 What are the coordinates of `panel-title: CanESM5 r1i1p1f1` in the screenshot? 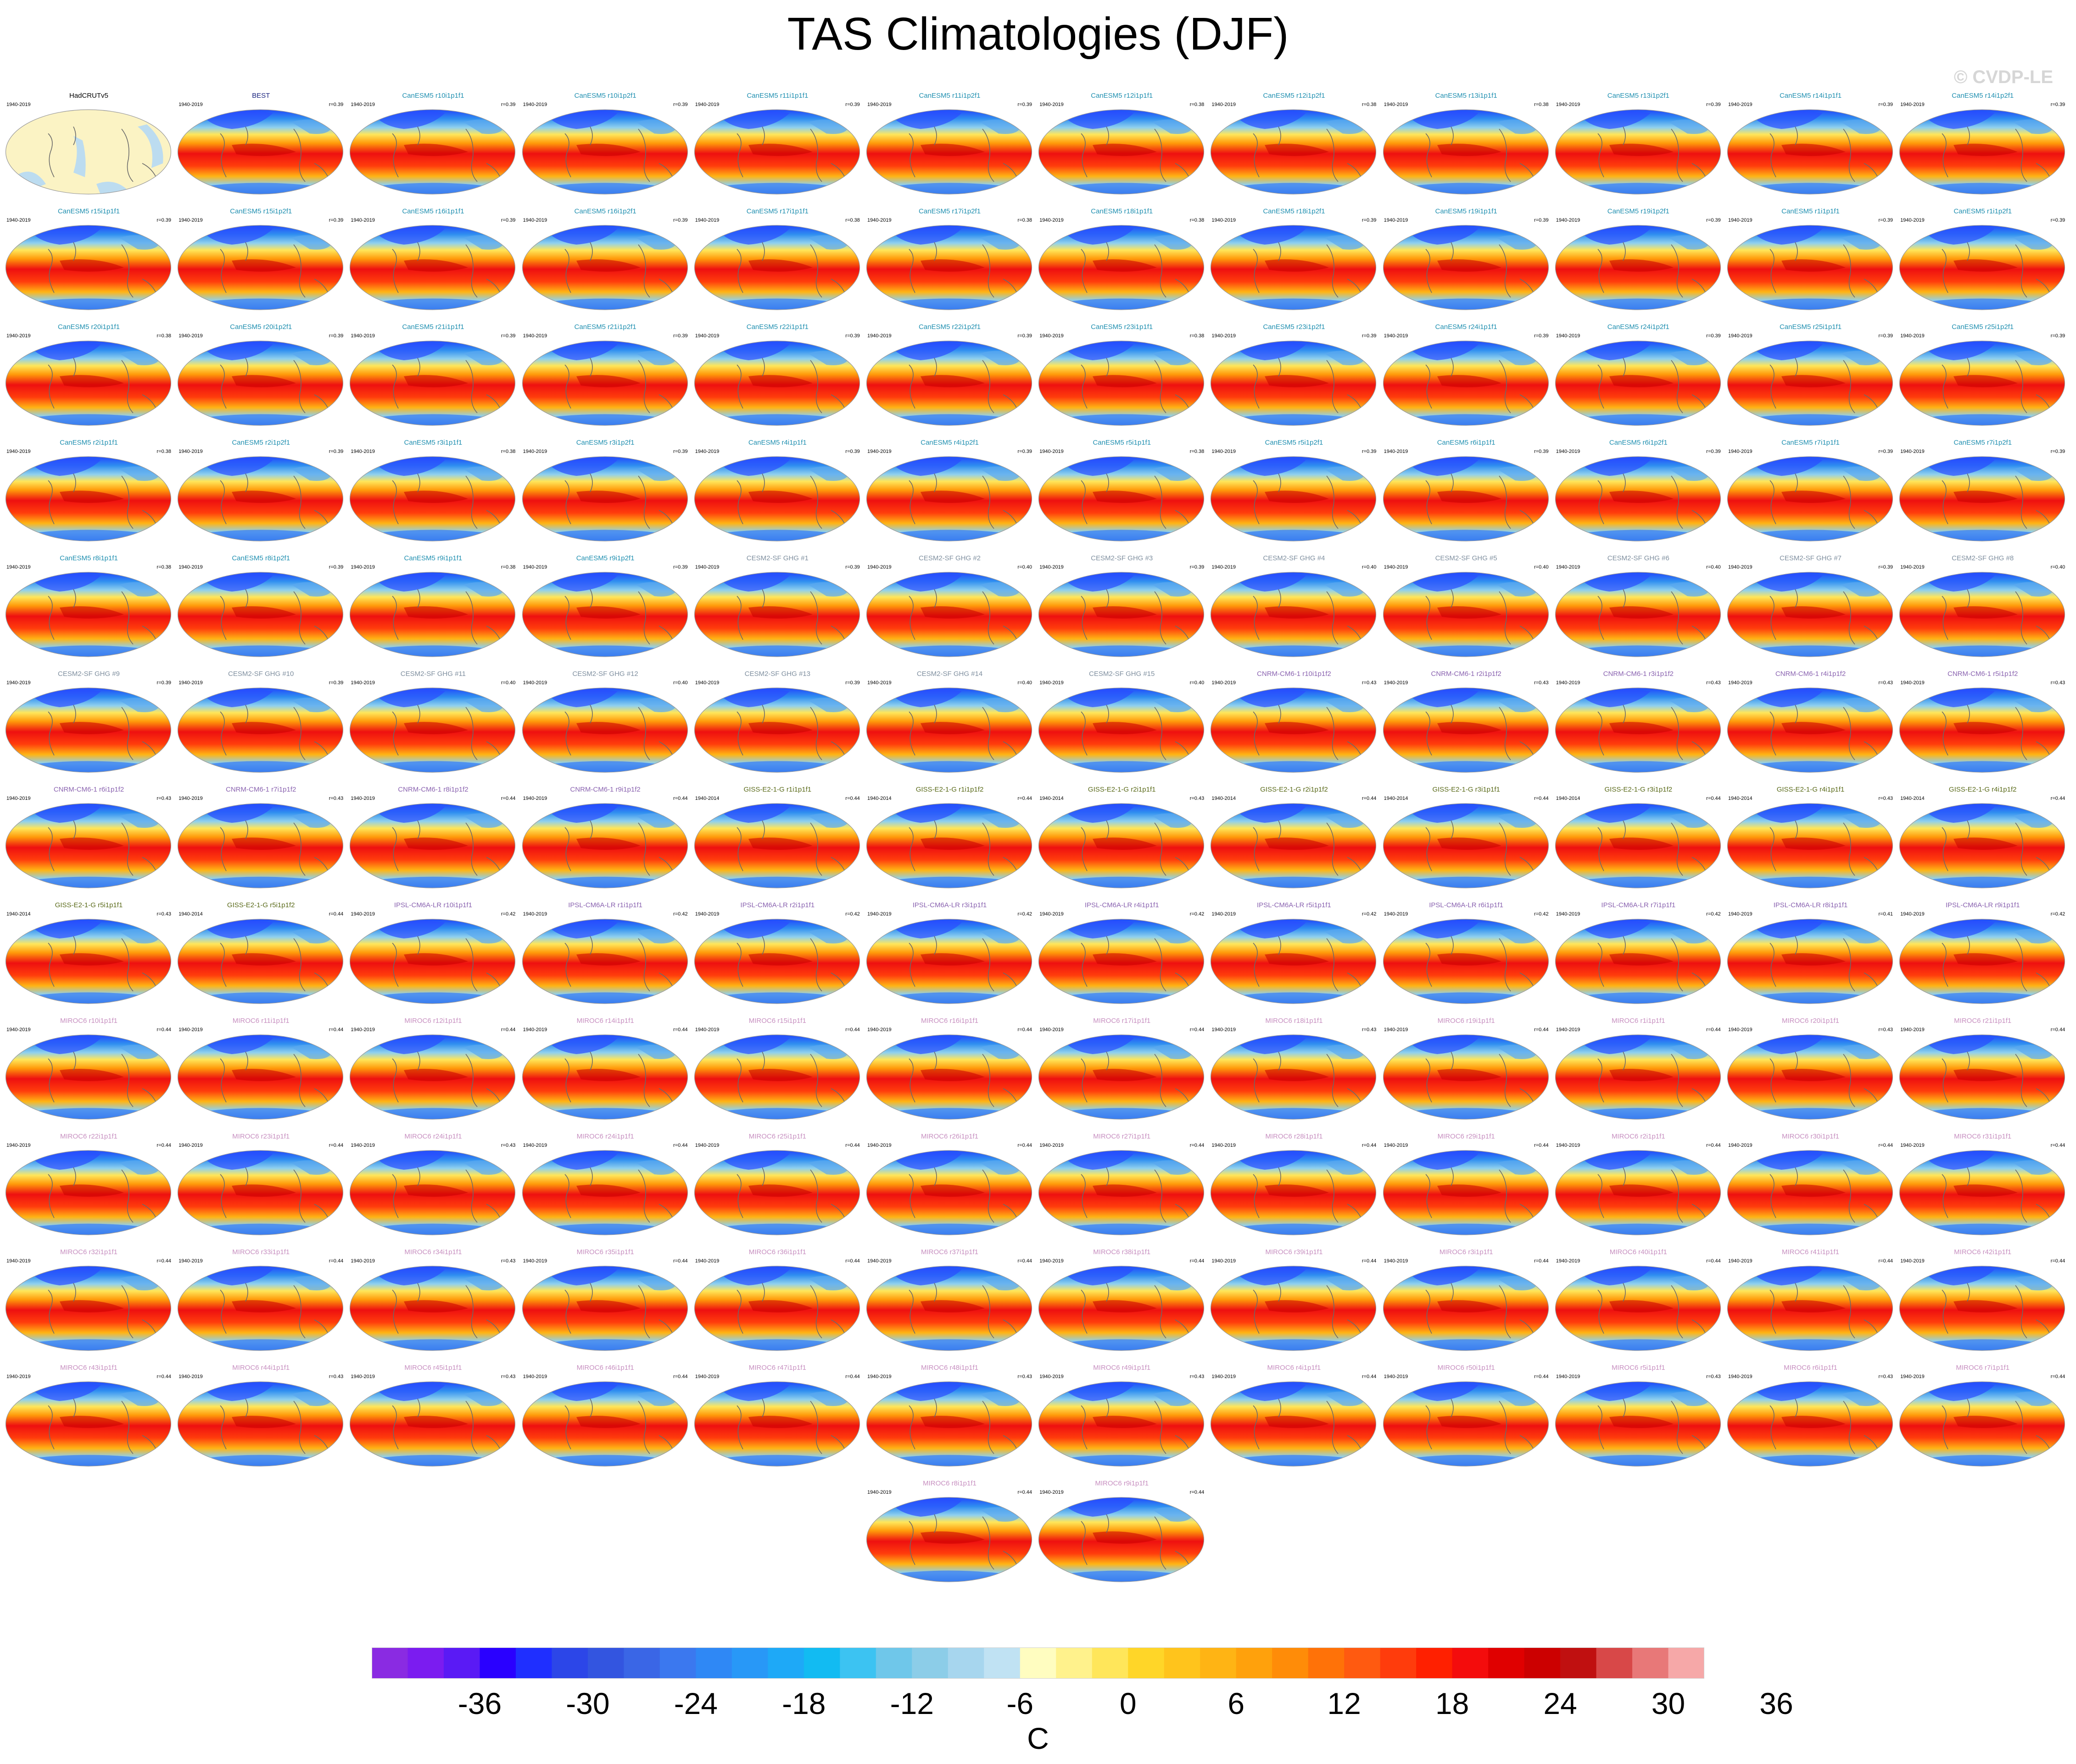 It's located at (1810, 211).